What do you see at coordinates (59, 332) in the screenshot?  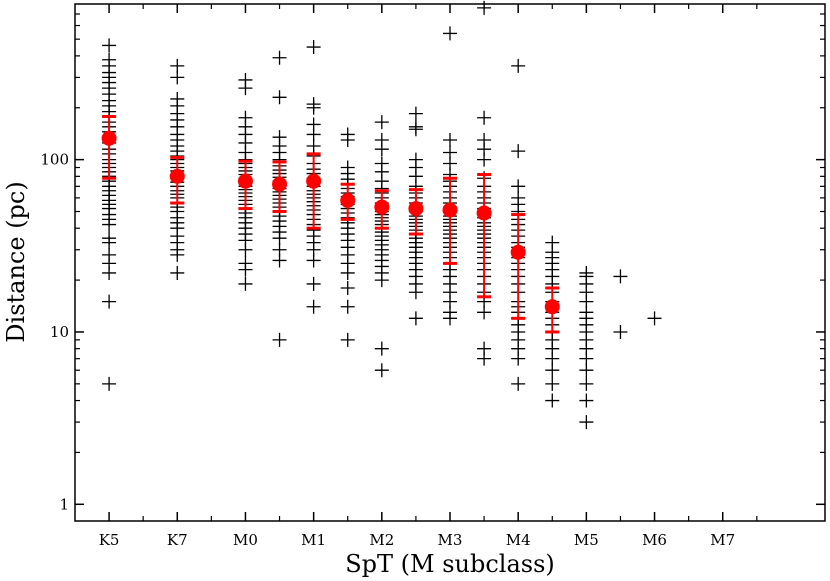 I see `y-tick-label: 10` at bounding box center [59, 332].